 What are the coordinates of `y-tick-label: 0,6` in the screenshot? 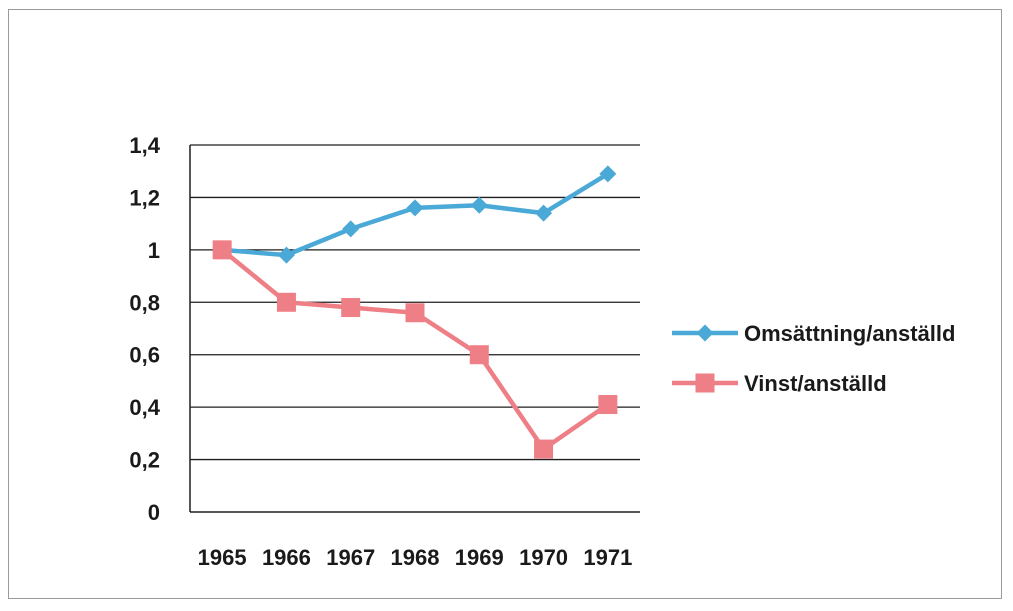 It's located at (144, 355).